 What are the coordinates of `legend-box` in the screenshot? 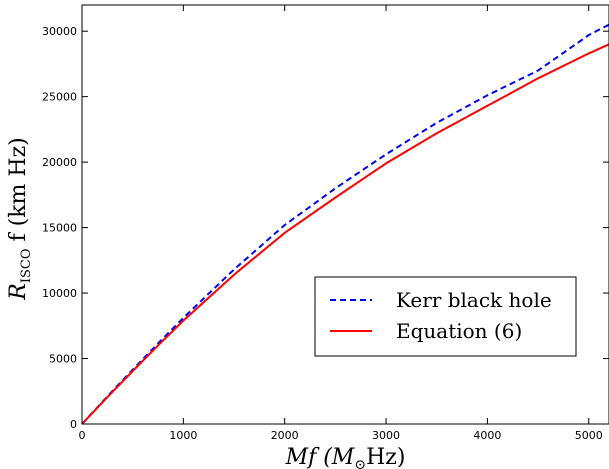 It's located at (445, 316).